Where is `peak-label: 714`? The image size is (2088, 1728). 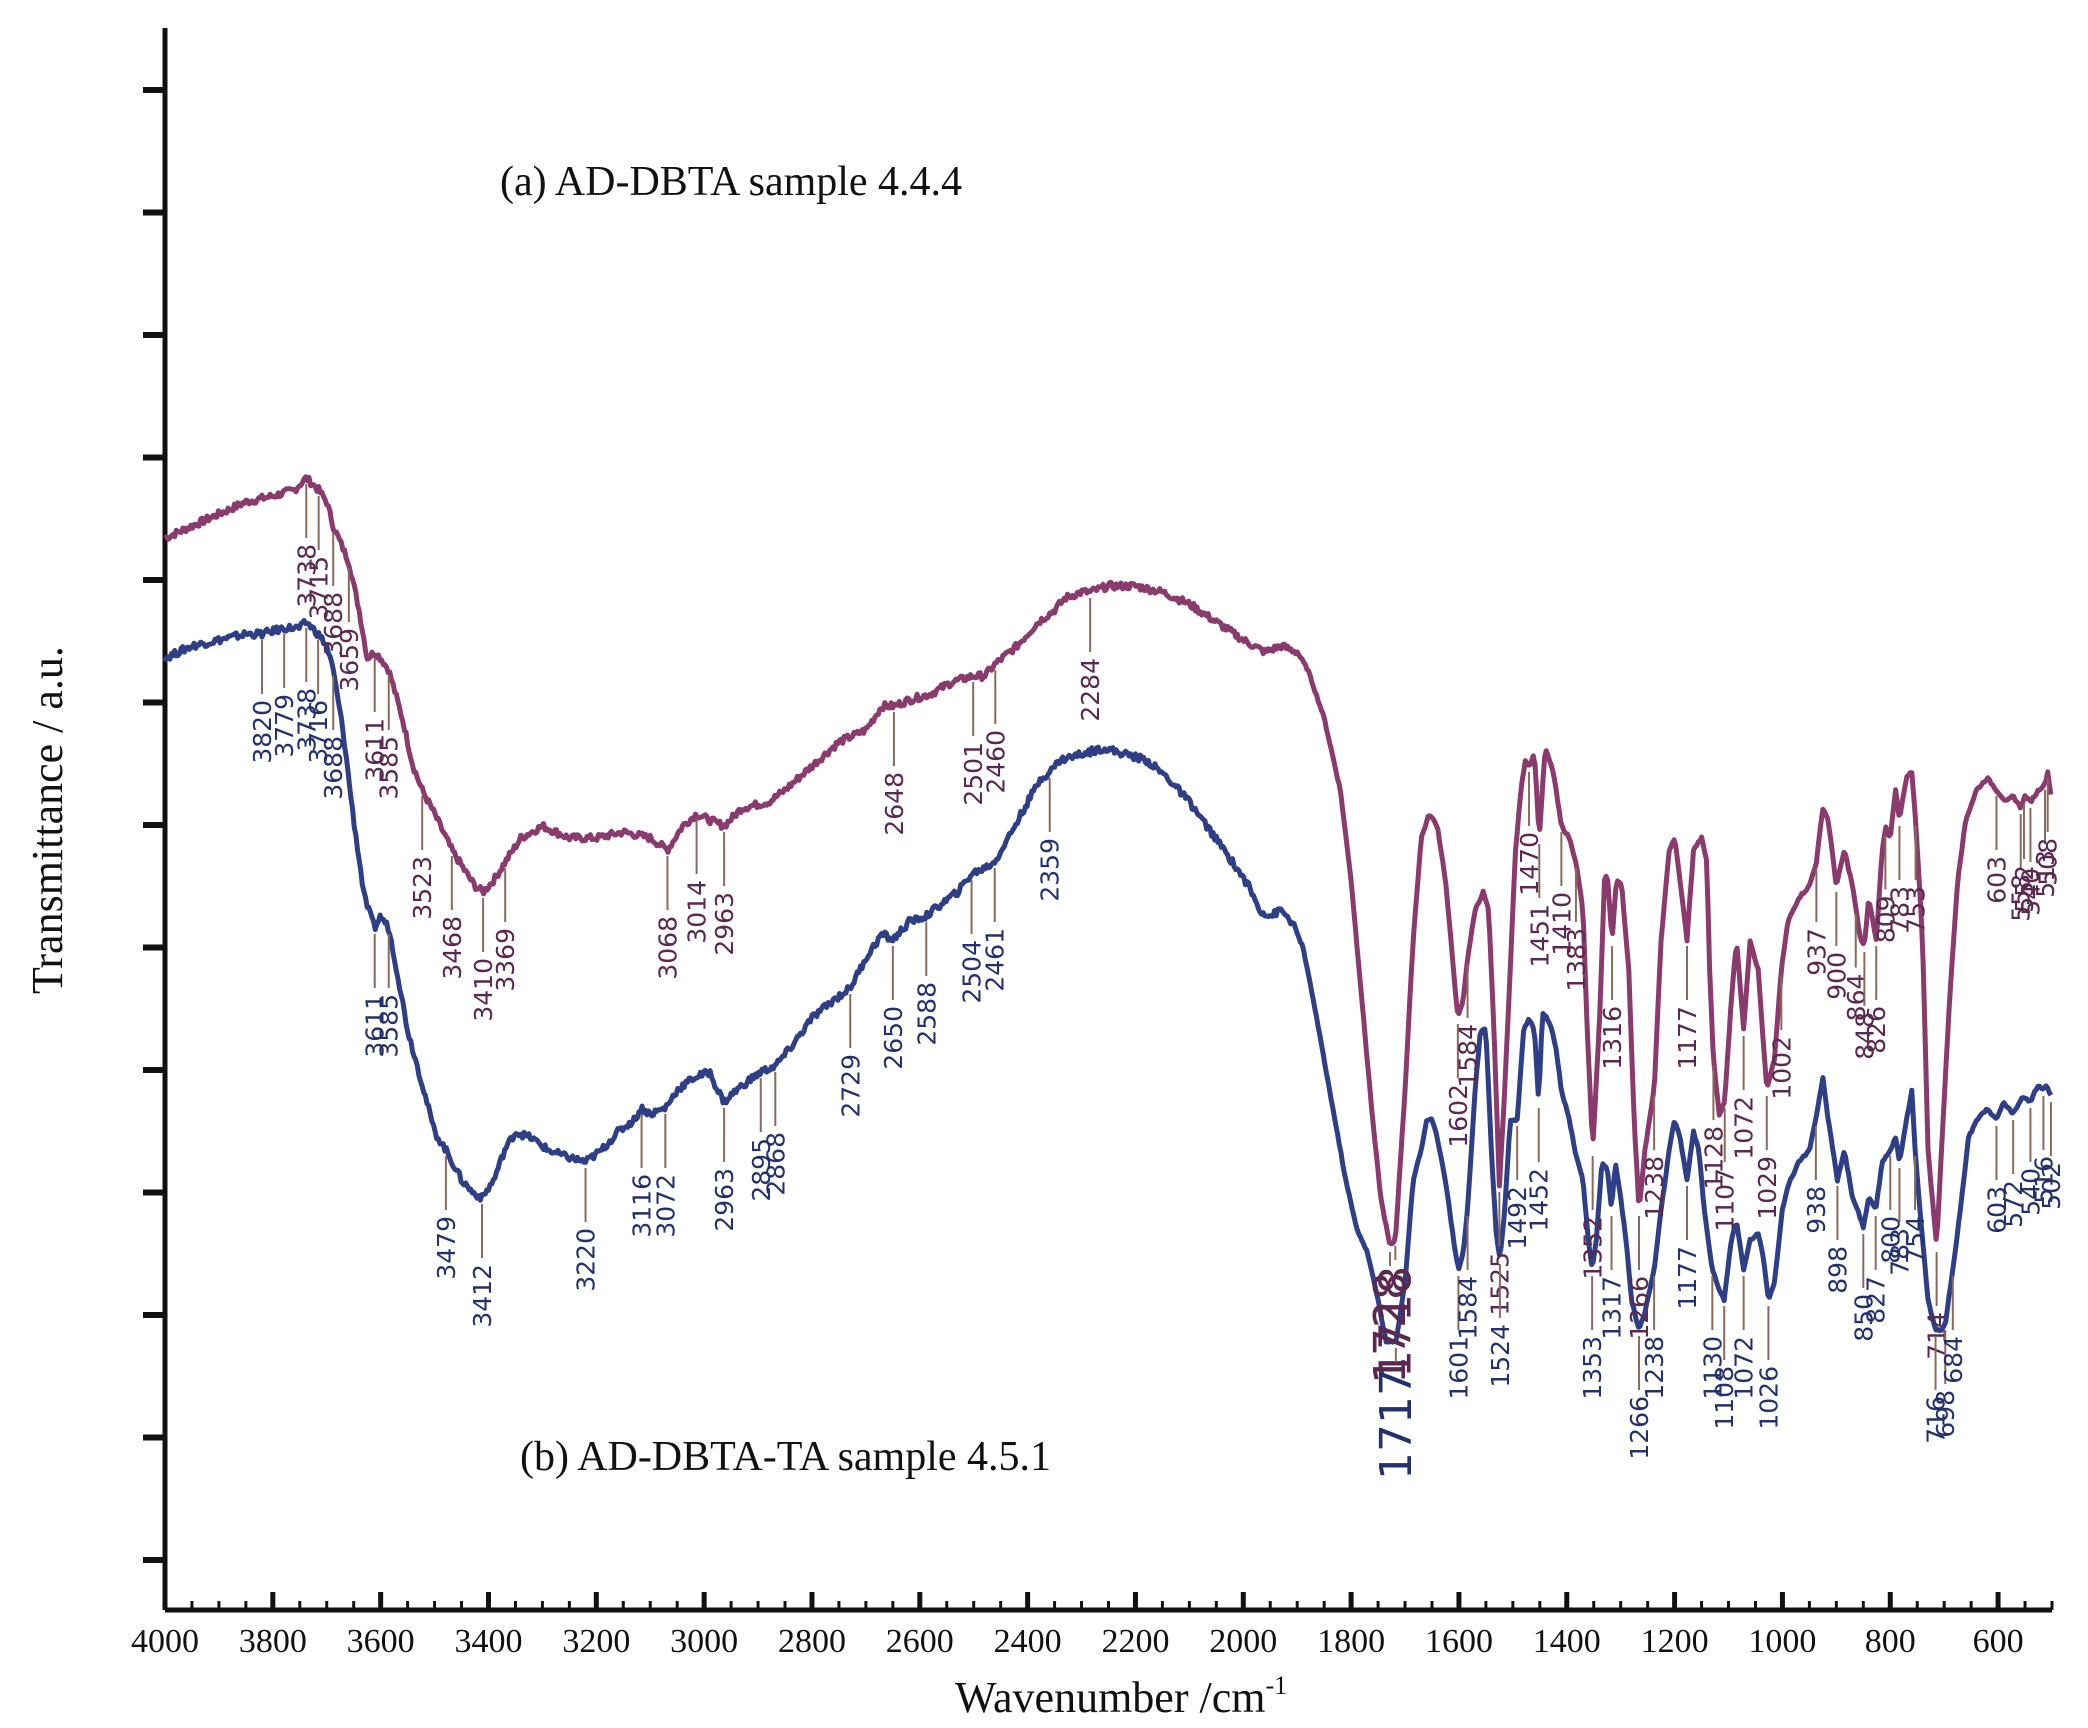 peak-label: 714 is located at coordinates (1937, 1336).